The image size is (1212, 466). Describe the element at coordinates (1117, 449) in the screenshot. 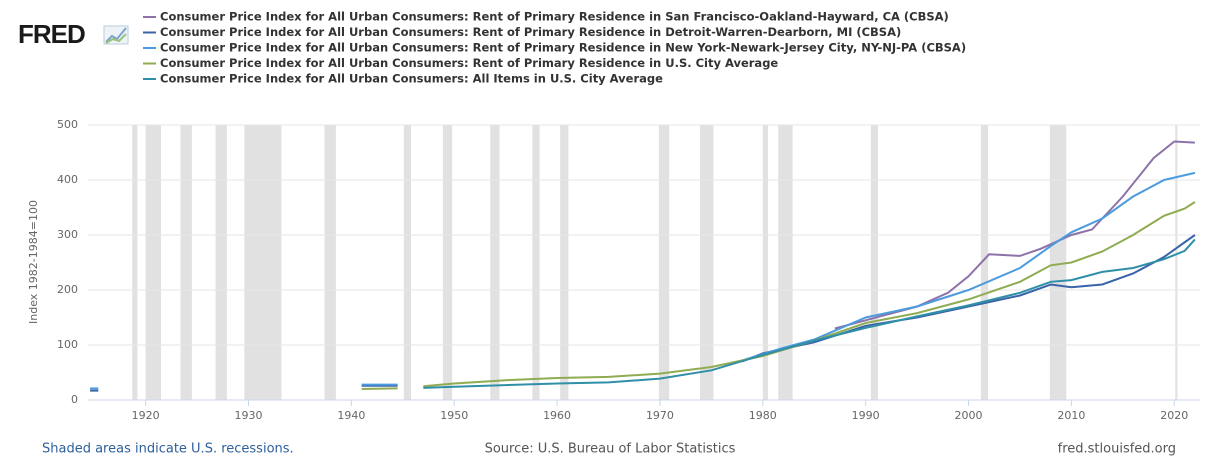

I see `site-link: fred.stlouisfed.org` at that location.